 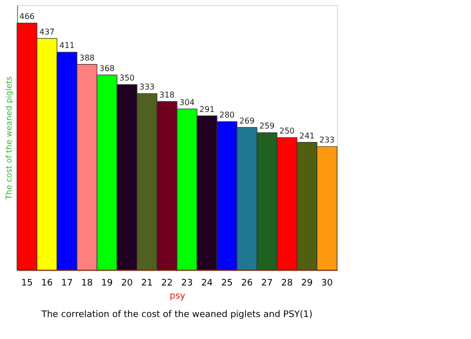 I want to click on data-label: 333, so click(x=147, y=87).